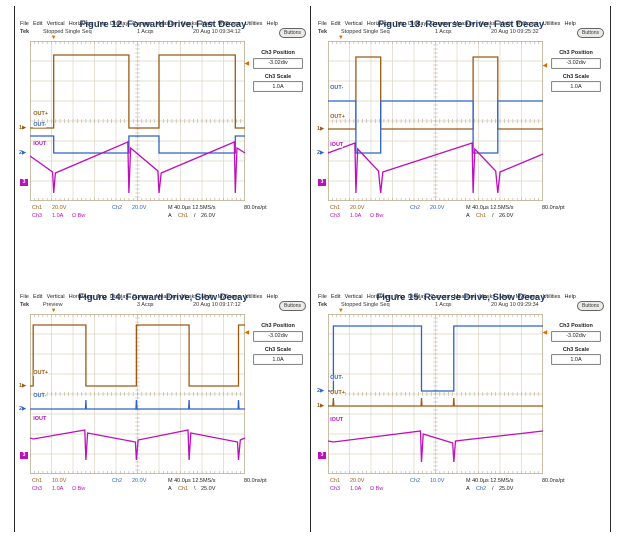 This screenshot has width=620, height=541. What do you see at coordinates (59, 481) in the screenshot?
I see `readout-ch1-value: 10.0V` at bounding box center [59, 481].